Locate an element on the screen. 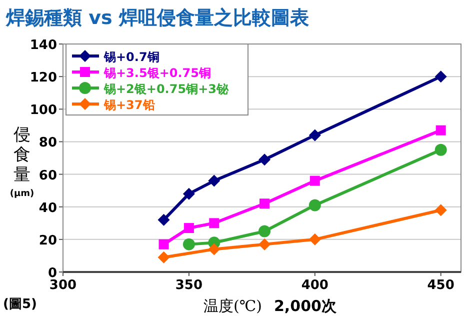  legend-label: 锡+3.5银+0.75铜 is located at coordinates (157, 73).